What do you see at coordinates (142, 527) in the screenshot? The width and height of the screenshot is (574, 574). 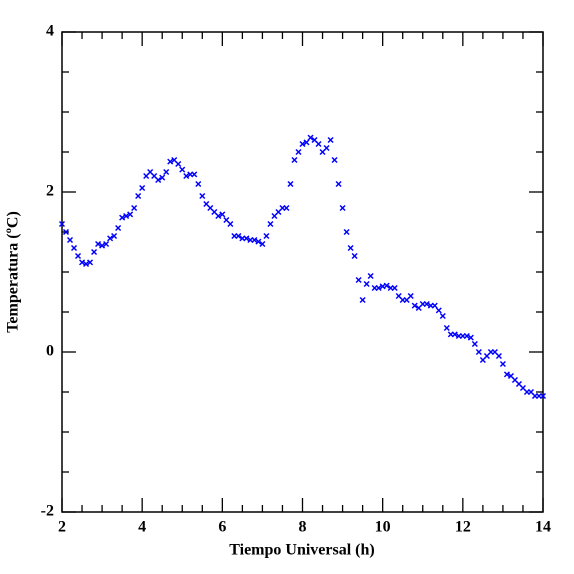 I see `x-tick-label: 4` at bounding box center [142, 527].